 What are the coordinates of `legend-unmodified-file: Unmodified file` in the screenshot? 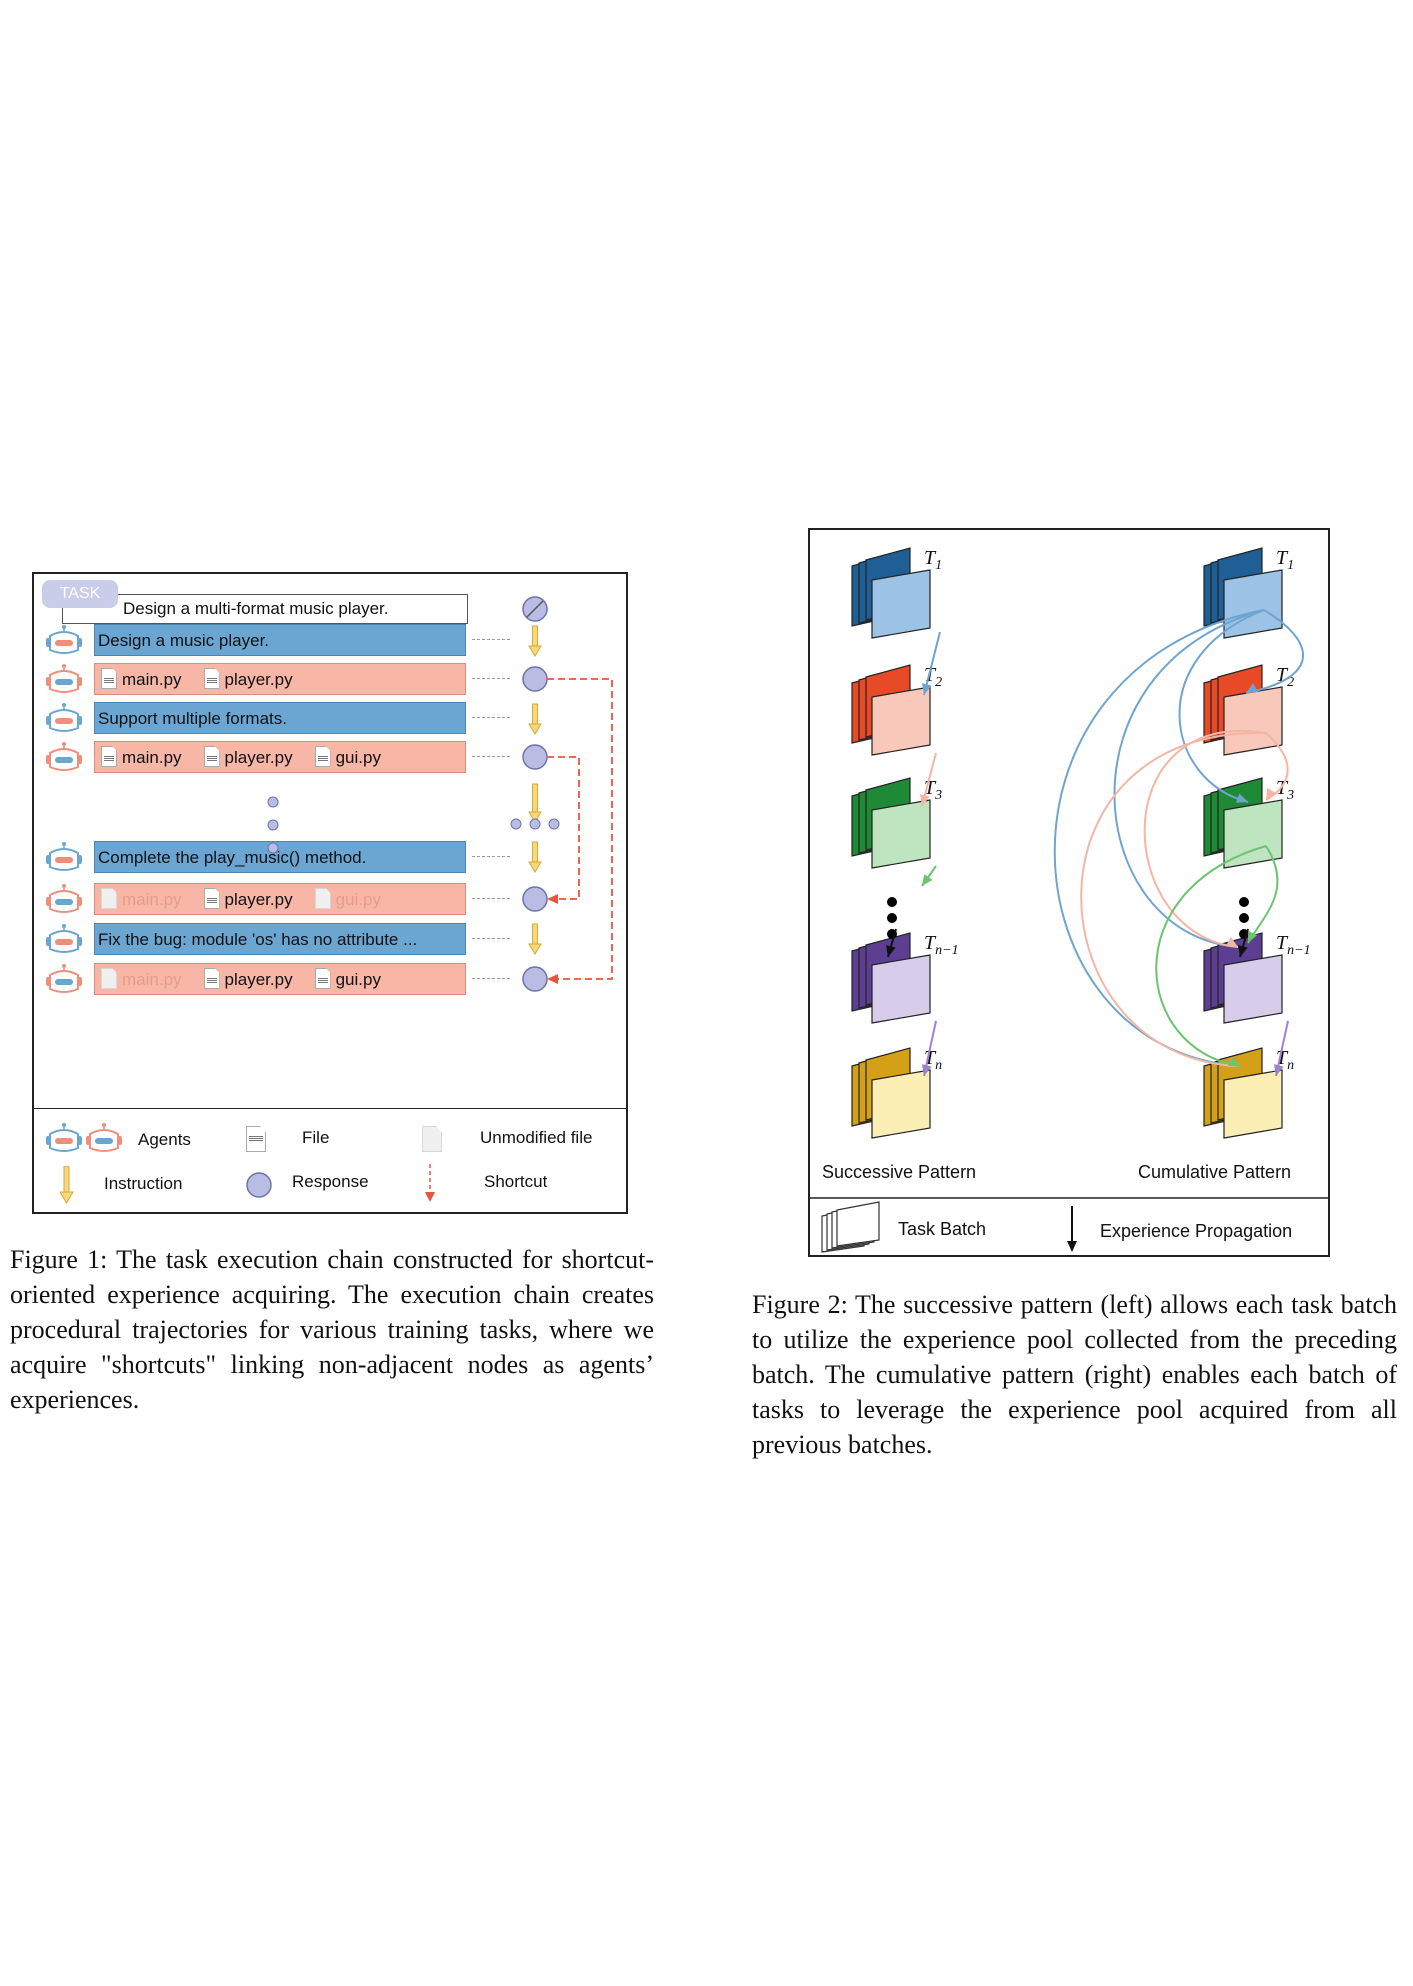 It's located at (536, 1137).